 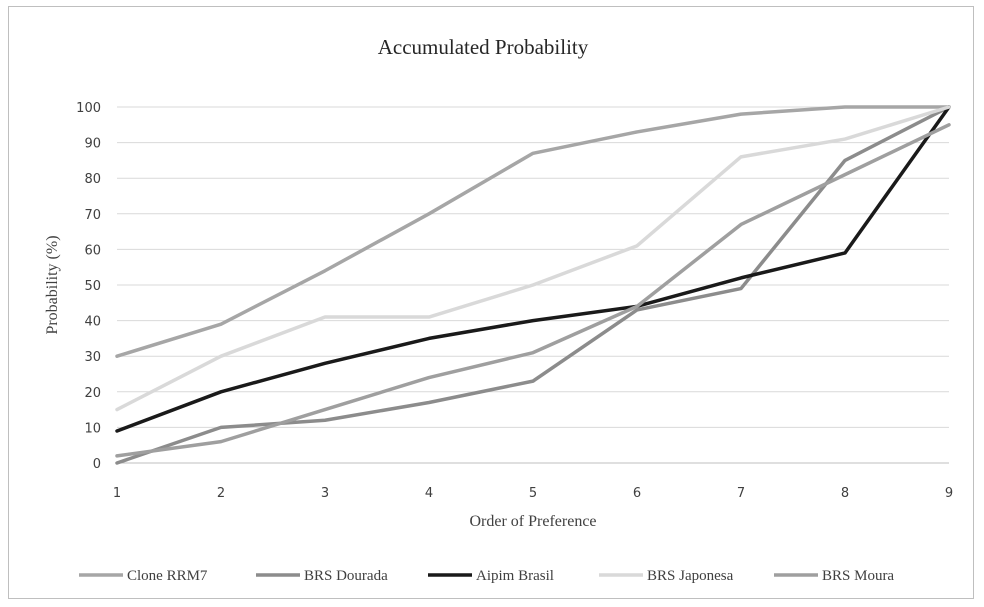 I want to click on chart-title: Accumulated Probability, so click(x=483, y=47).